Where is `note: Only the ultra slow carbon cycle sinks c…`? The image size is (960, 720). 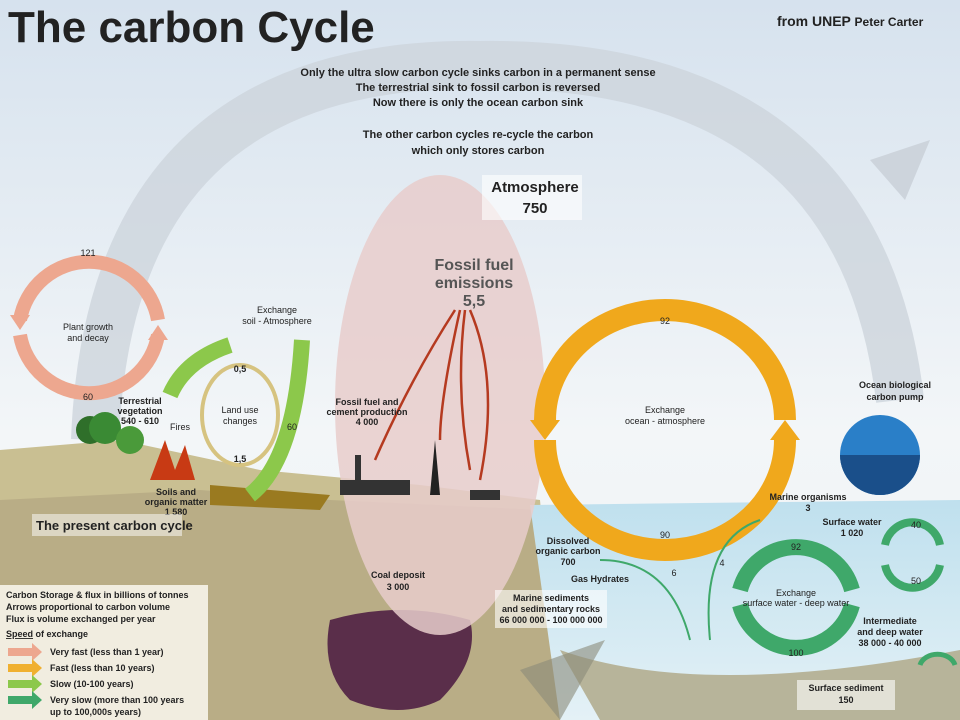
note: Only the ultra slow carbon cycle sinks c… is located at coordinates (477, 73).